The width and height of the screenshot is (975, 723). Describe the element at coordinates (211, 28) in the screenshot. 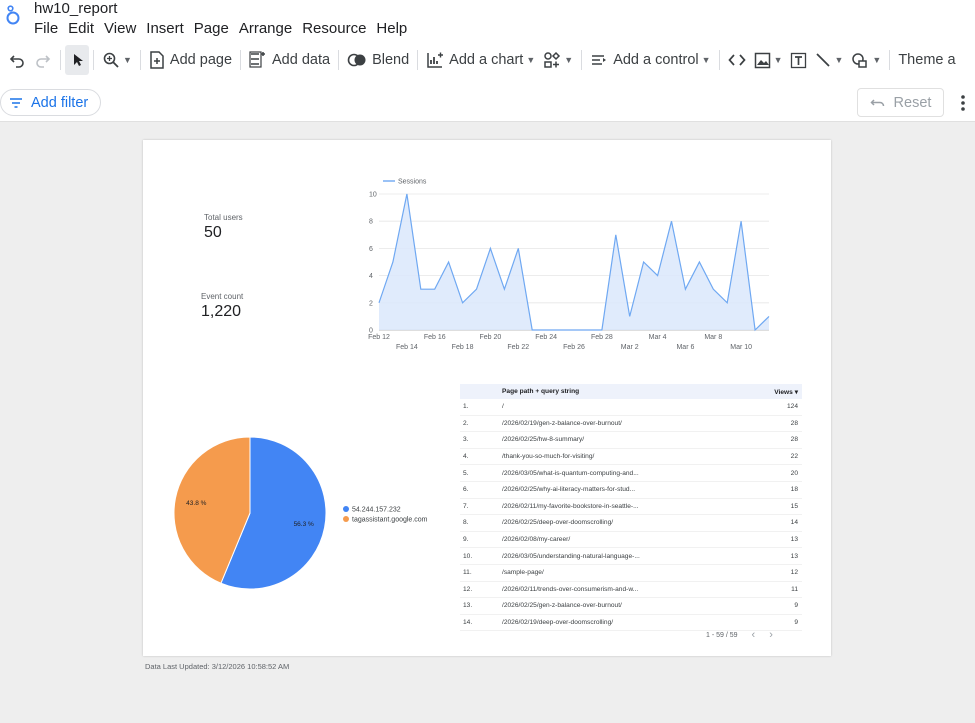

I see `menu-page: Page` at that location.